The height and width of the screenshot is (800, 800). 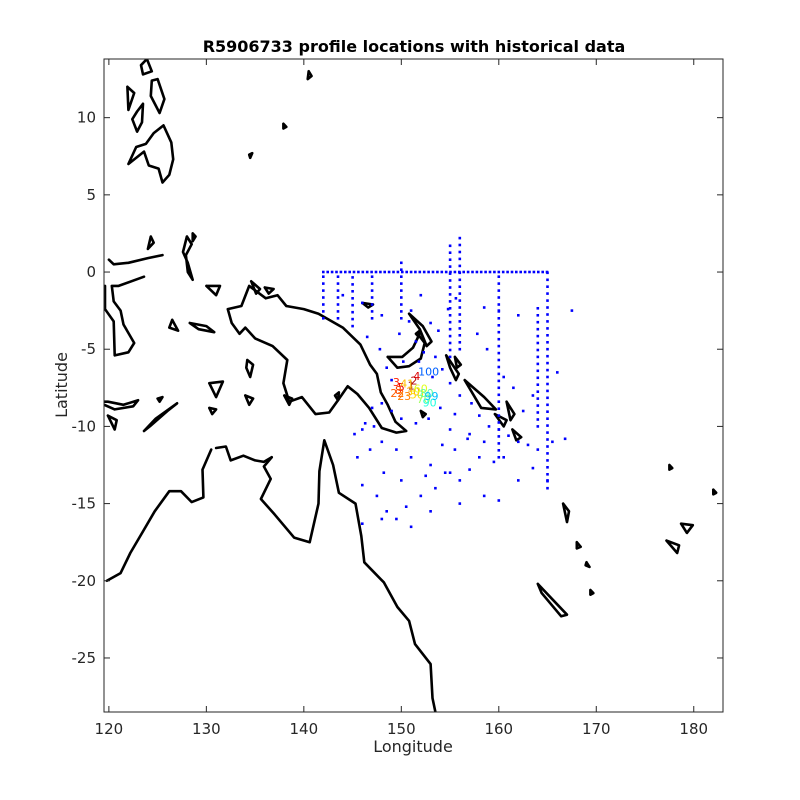 What do you see at coordinates (398, 390) in the screenshot?
I see `float-profile-label: 8` at bounding box center [398, 390].